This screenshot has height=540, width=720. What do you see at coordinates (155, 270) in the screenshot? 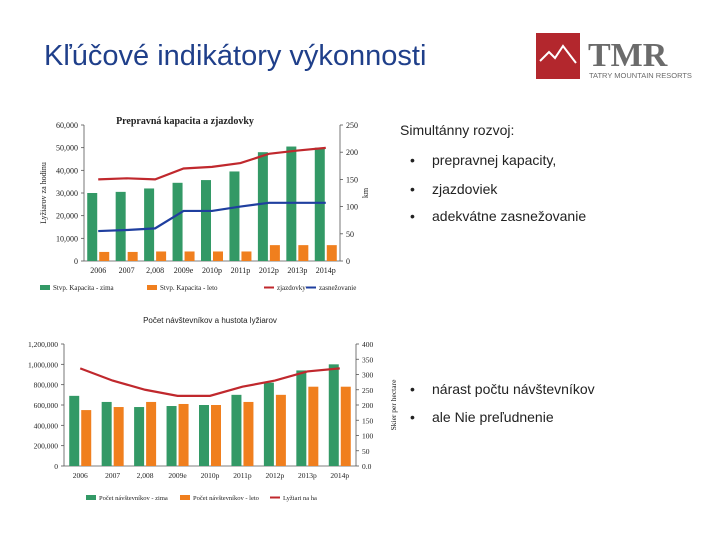
I see `x-tick-label: 2,008` at bounding box center [155, 270].